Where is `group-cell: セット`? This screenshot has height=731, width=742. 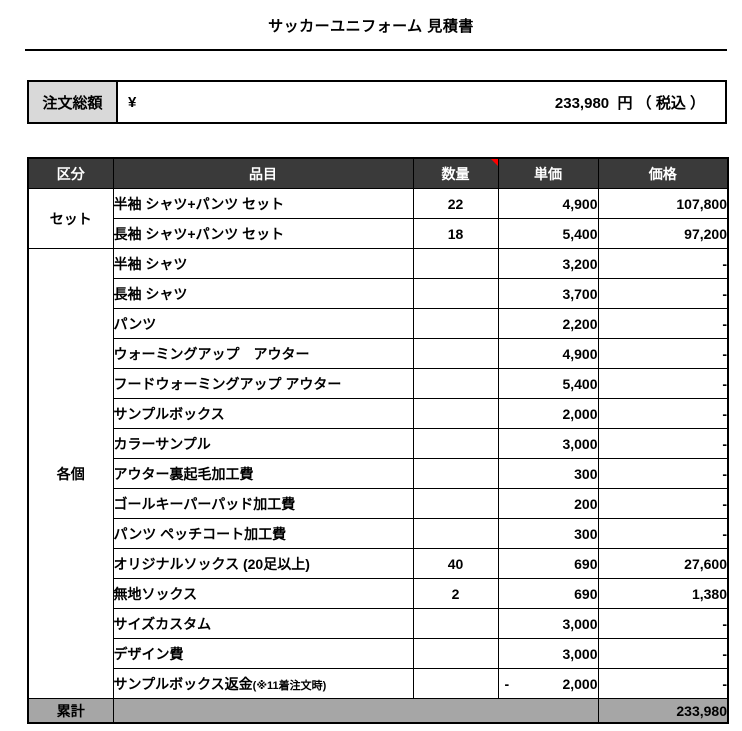
group-cell: セット is located at coordinates (70, 218).